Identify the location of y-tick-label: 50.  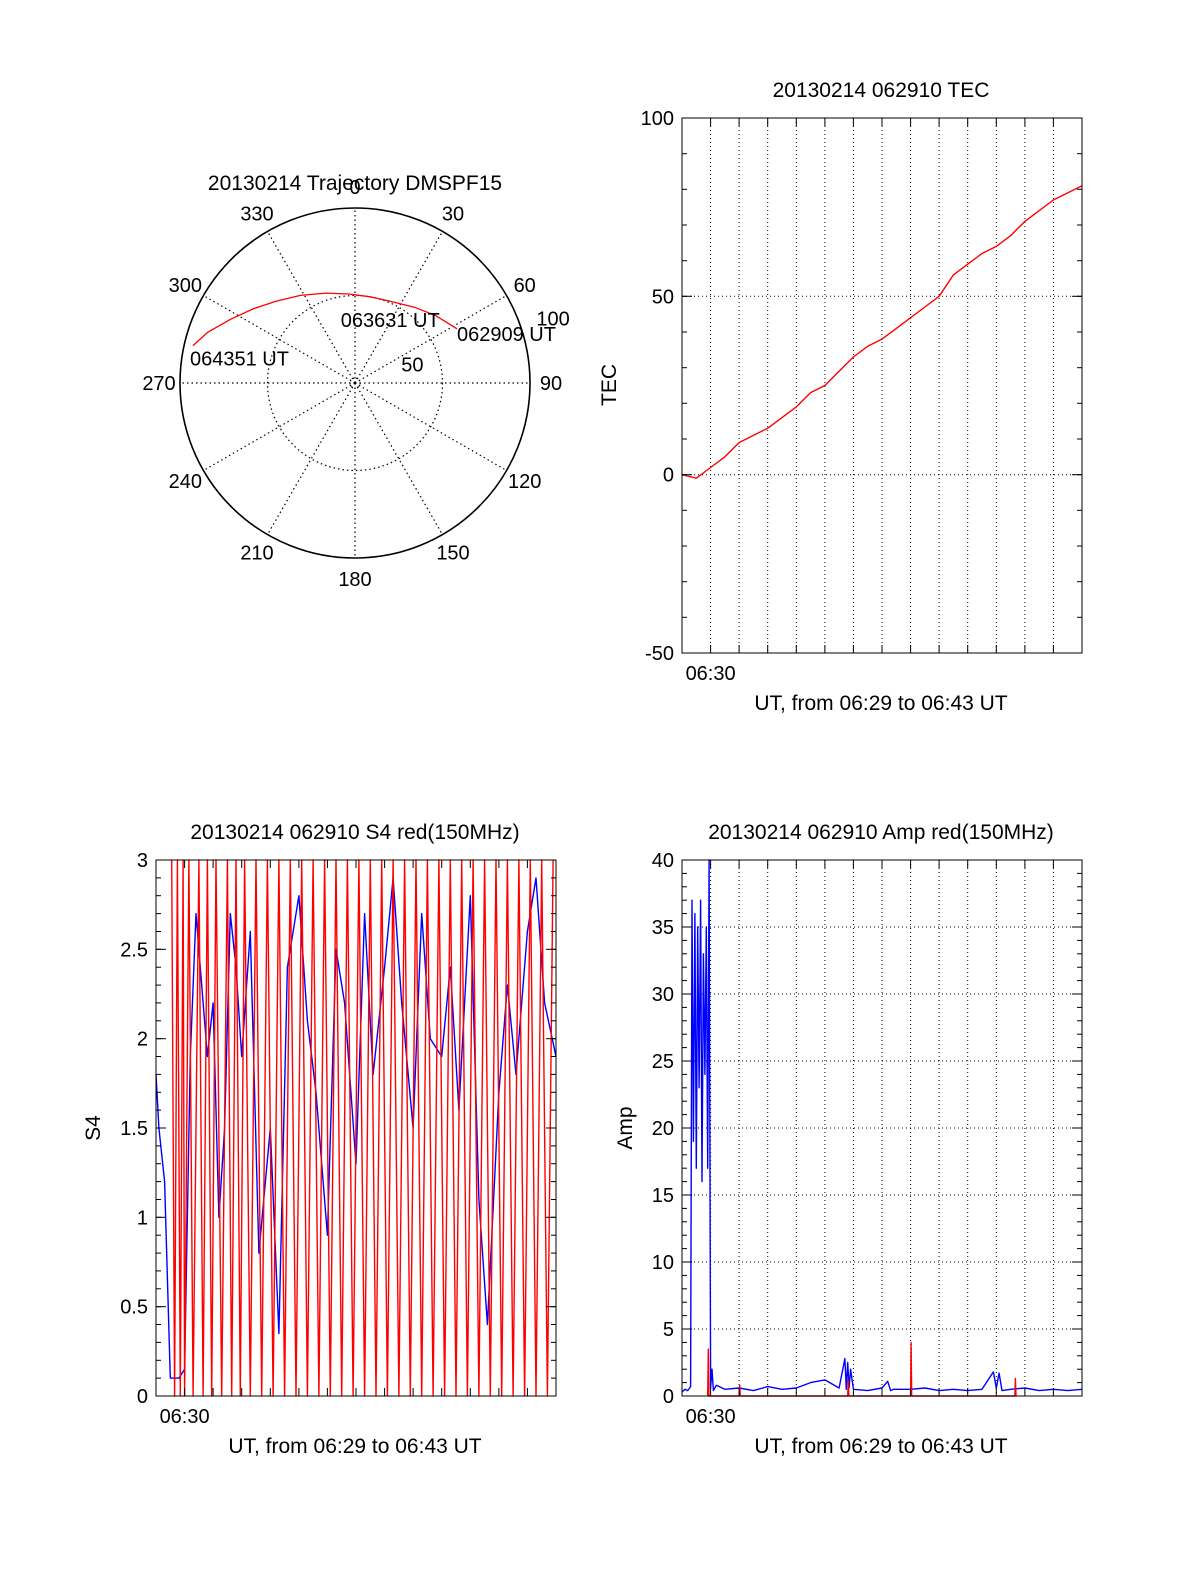
(663, 297).